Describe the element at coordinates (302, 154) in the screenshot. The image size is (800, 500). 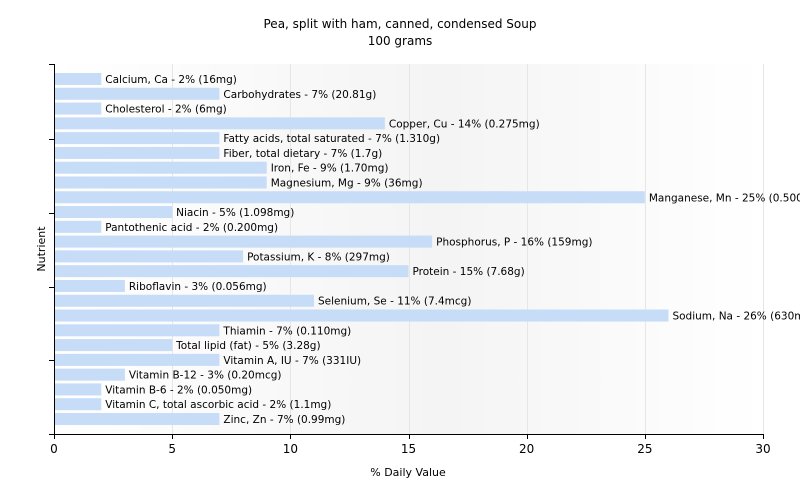
I see `bar-label: Fiber, total dietary - 7% (1.7g)` at that location.